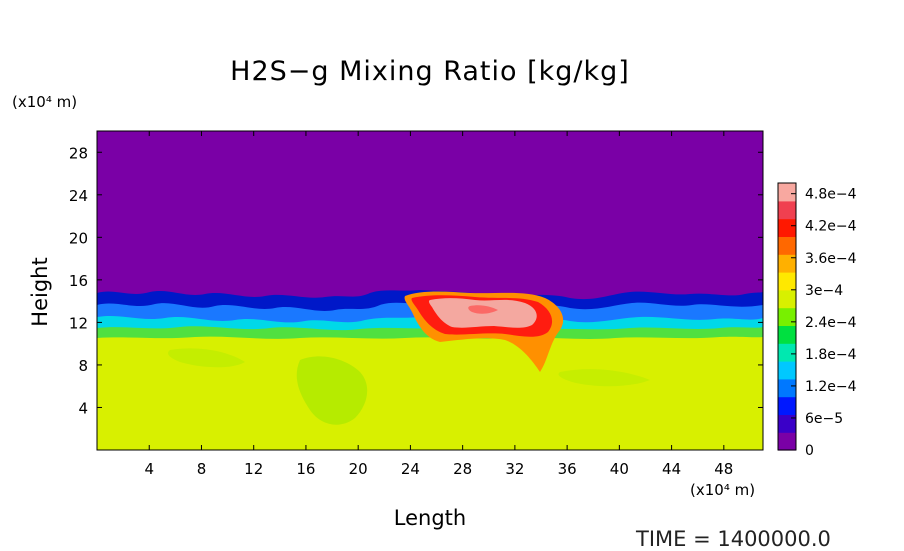  I want to click on colorbar-tick-label: 3.6e−4, so click(831, 259).